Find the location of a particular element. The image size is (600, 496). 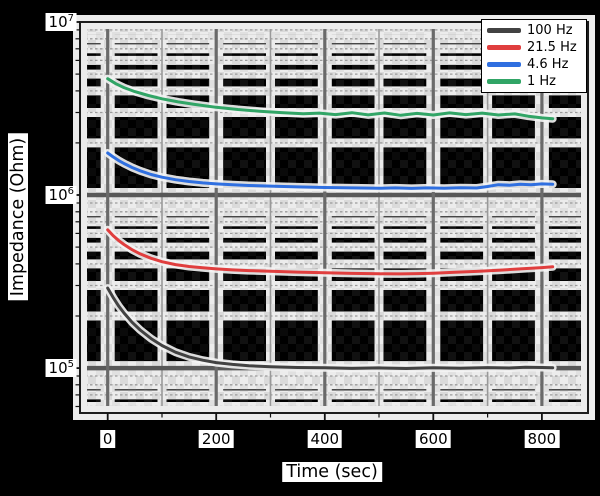

legend-label: 21.5 Hz is located at coordinates (552, 47).